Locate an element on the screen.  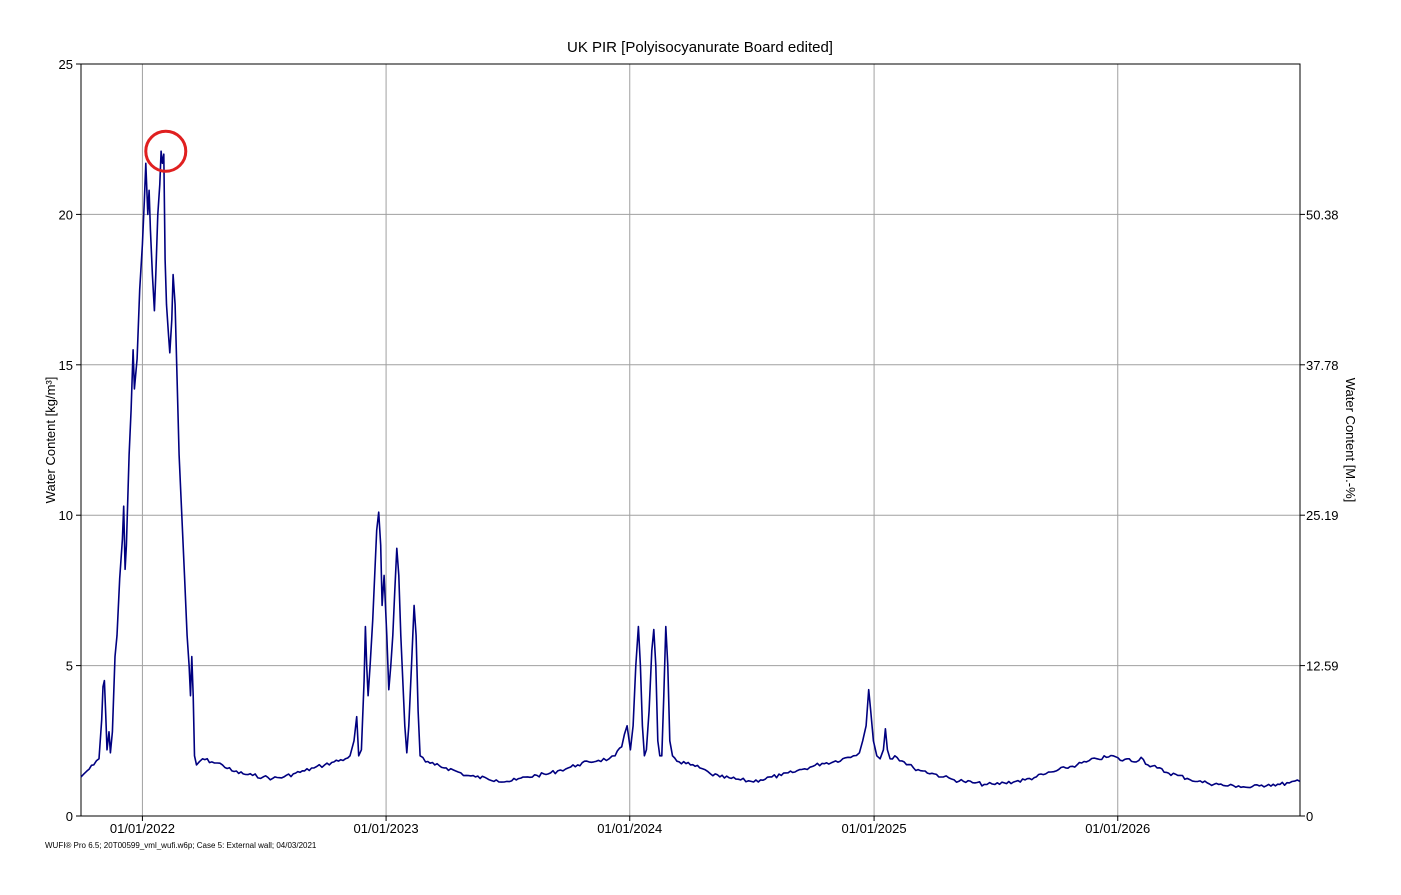
annotation-circle is located at coordinates (166, 151).